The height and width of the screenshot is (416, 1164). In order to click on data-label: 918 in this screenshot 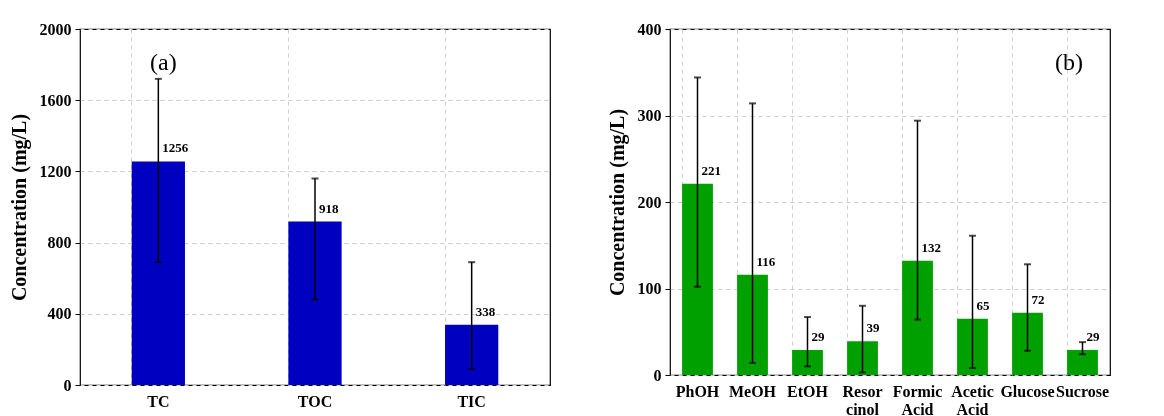, I will do `click(329, 208)`.